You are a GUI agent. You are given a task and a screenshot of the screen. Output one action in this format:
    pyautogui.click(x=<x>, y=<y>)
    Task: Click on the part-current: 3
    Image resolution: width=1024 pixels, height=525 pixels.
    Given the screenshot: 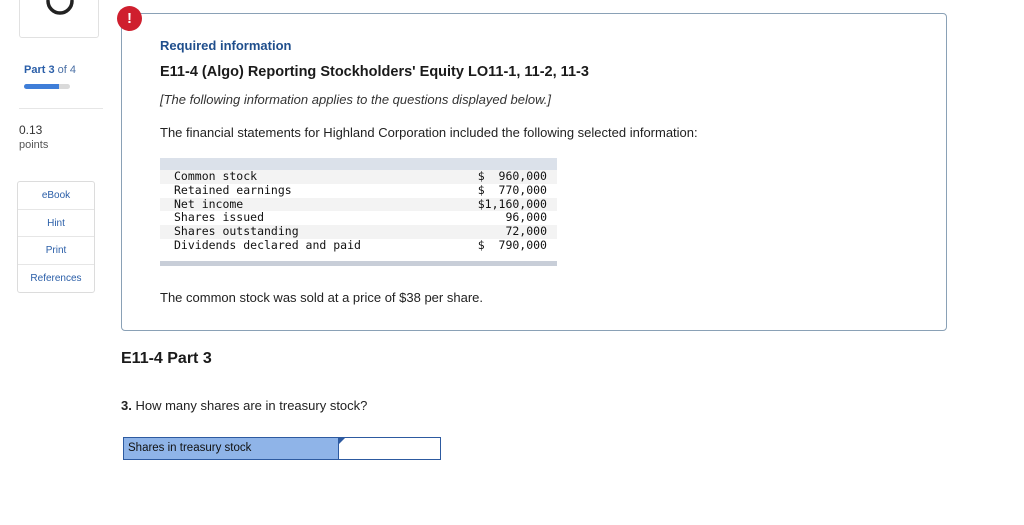 What is the action you would take?
    pyautogui.click(x=51, y=70)
    